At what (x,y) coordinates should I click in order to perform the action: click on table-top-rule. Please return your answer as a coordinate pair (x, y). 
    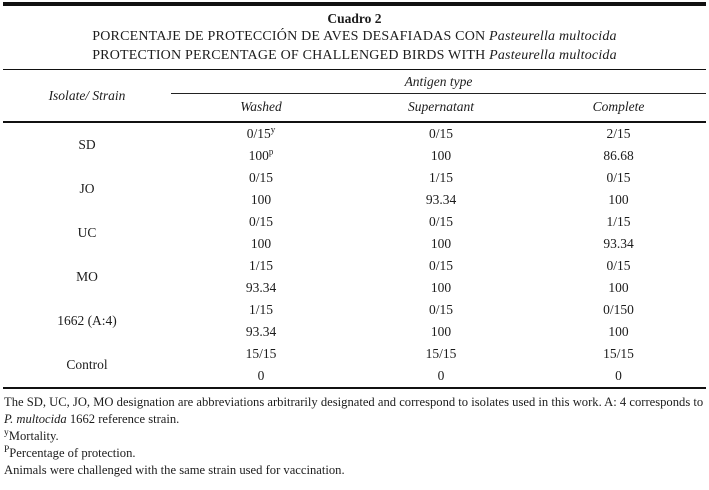
    Looking at the image, I should click on (354, 4).